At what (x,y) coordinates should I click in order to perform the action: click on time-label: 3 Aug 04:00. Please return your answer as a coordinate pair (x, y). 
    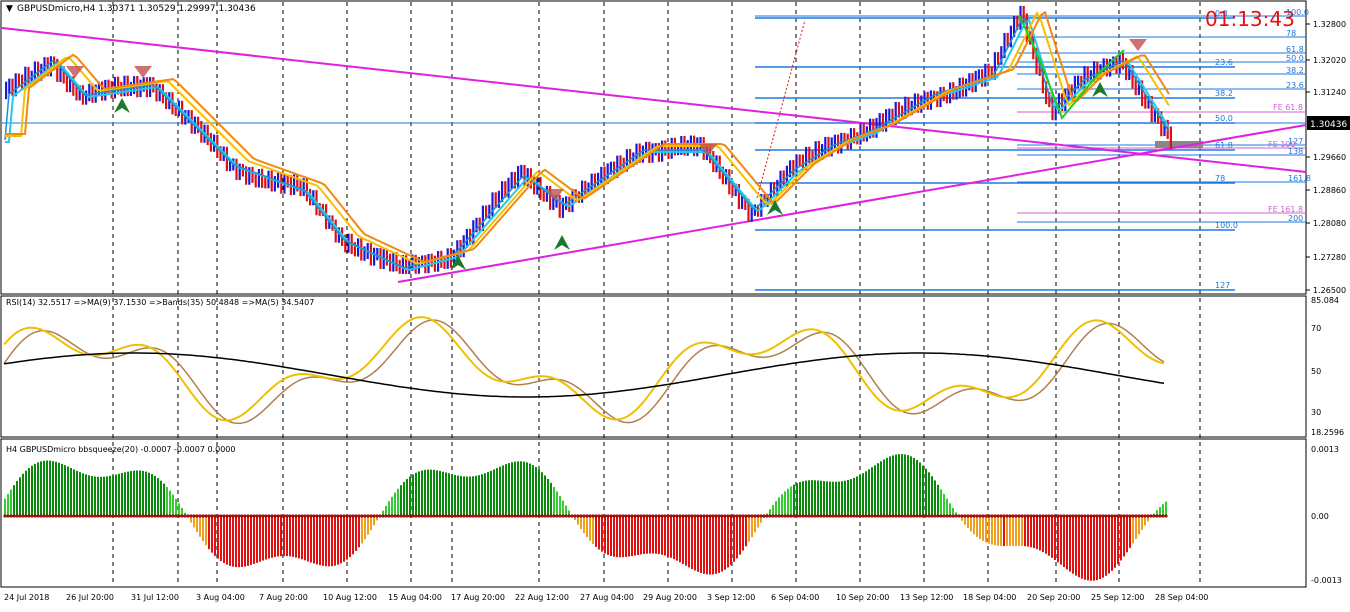
    Looking at the image, I should click on (220, 597).